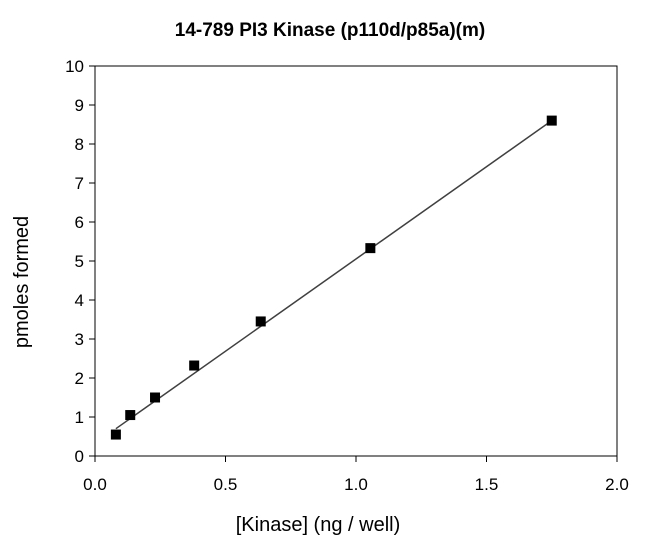 Image resolution: width=650 pixels, height=558 pixels. What do you see at coordinates (22, 282) in the screenshot?
I see `y-axis-label: pmoles formed` at bounding box center [22, 282].